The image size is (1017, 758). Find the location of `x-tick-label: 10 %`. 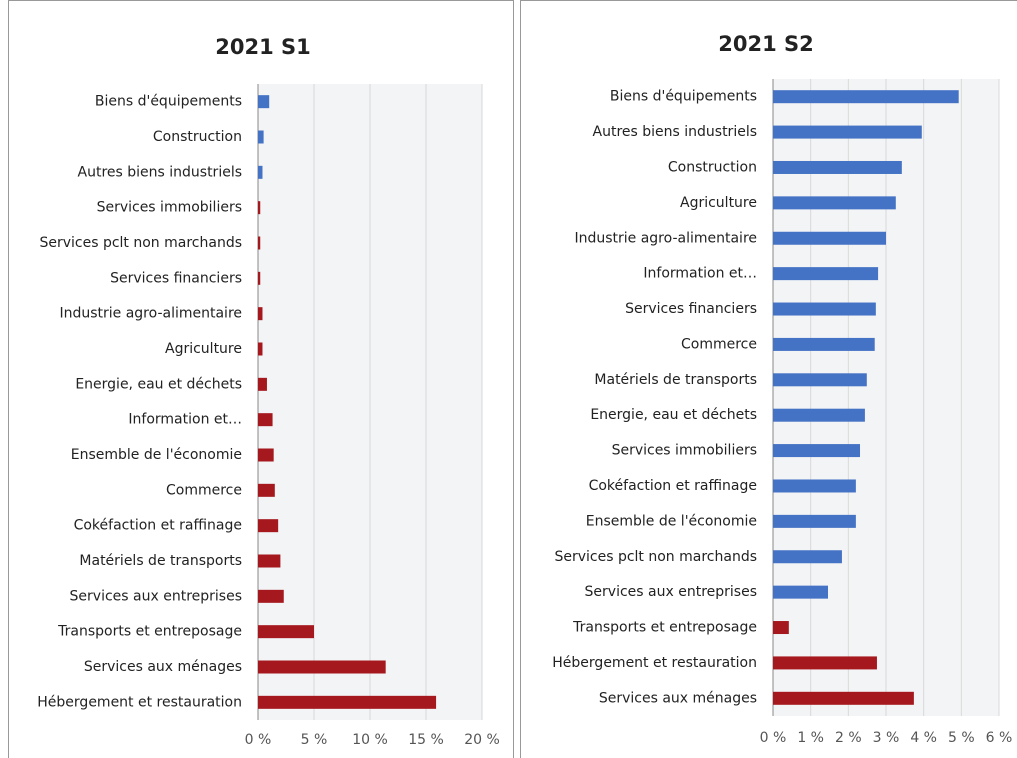

x-tick-label: 10 % is located at coordinates (370, 740).